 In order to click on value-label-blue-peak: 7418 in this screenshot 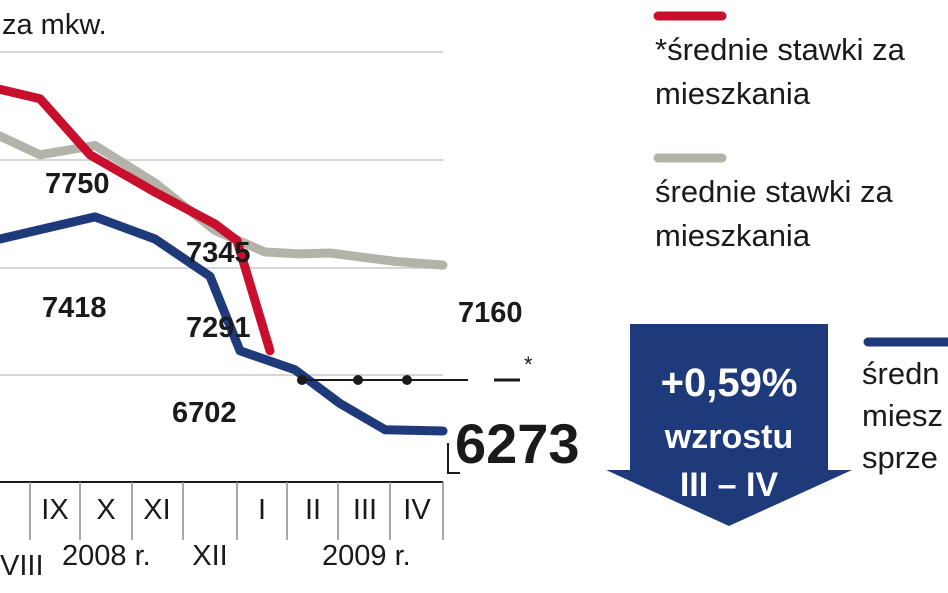, I will do `click(74, 308)`.